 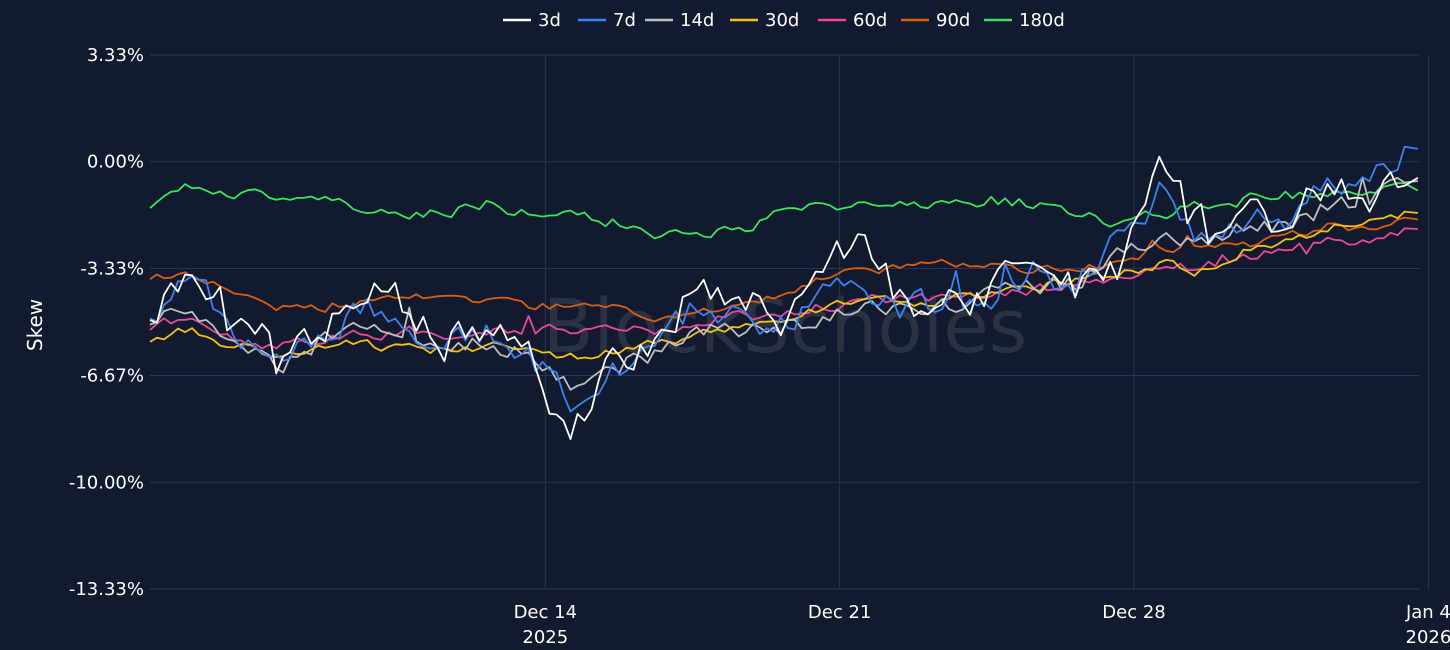 I want to click on legend-item-180d: 180d, so click(x=1024, y=20).